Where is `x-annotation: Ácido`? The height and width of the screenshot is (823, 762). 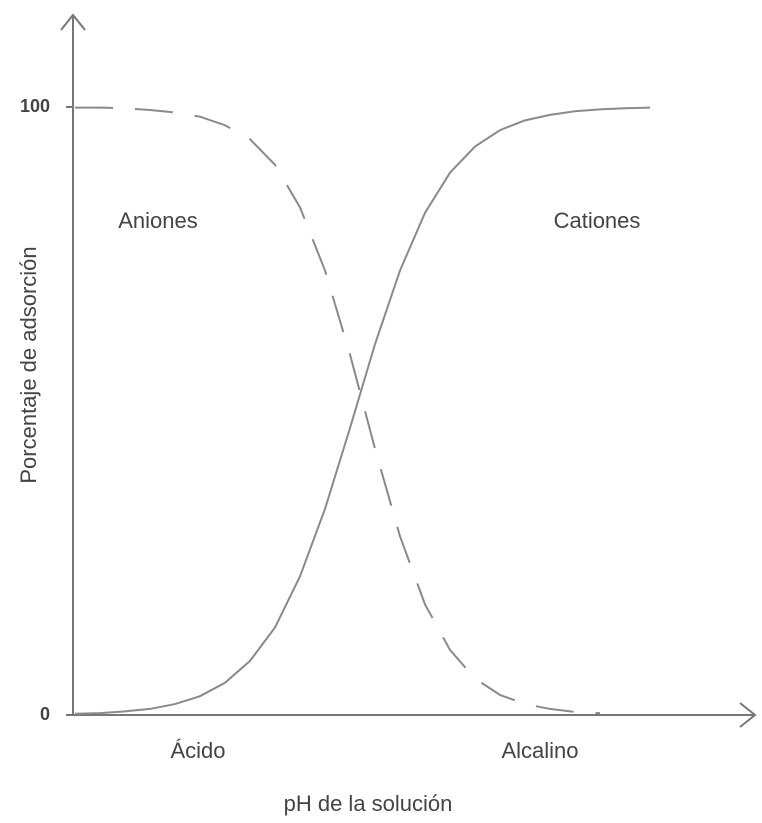 x-annotation: Ácido is located at coordinates (197, 750).